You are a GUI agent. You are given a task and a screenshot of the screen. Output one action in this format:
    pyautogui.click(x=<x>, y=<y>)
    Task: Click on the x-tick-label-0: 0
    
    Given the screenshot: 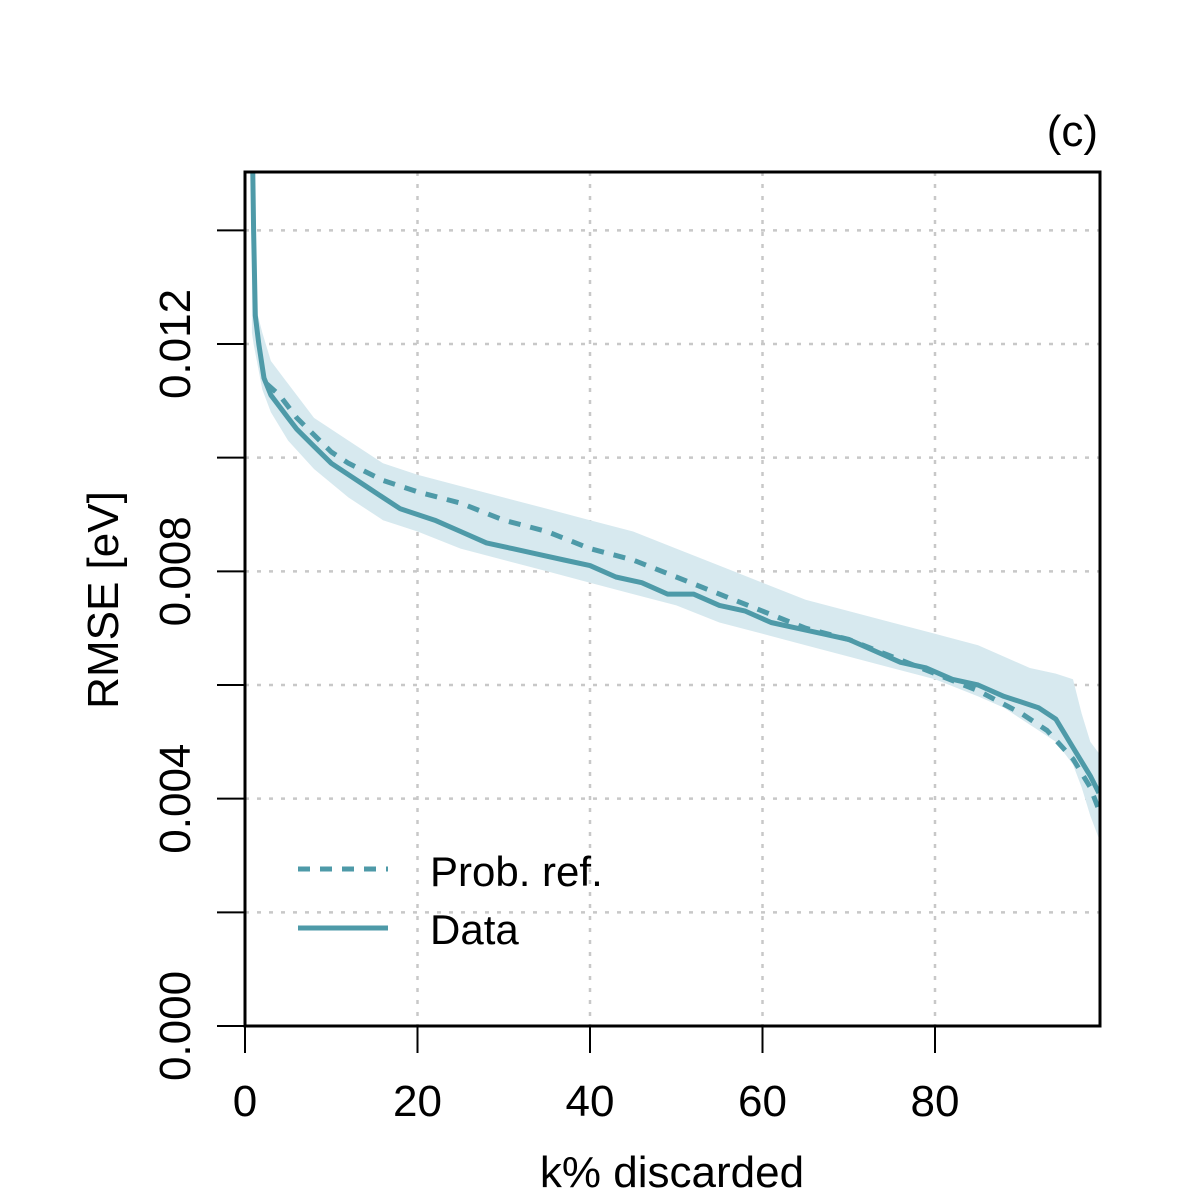 What is the action you would take?
    pyautogui.click(x=245, y=1101)
    